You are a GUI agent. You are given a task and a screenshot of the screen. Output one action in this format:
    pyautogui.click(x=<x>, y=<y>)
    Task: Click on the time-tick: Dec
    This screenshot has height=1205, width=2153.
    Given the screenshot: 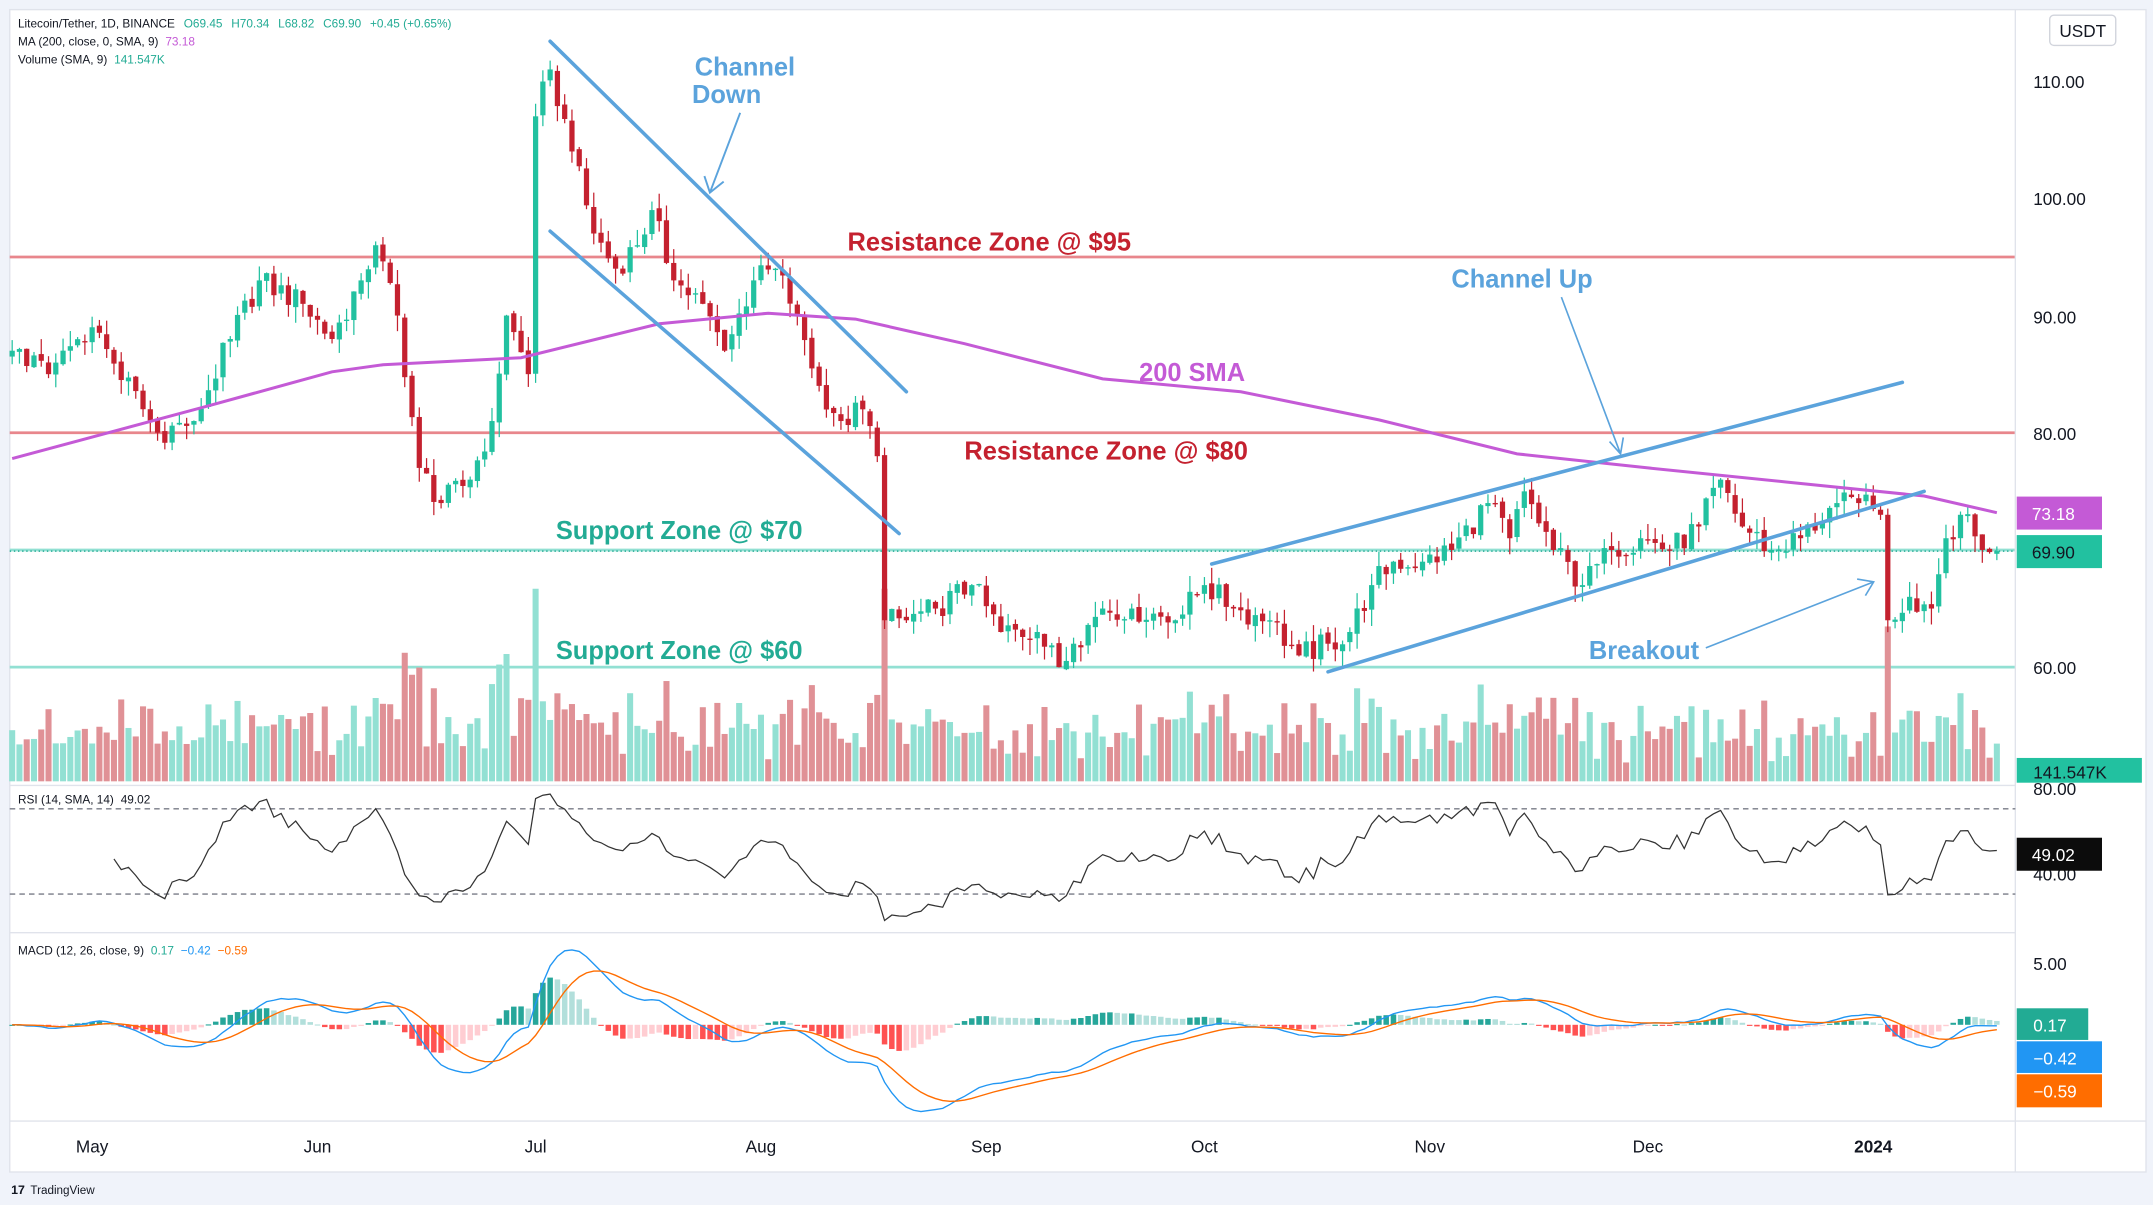 What is the action you would take?
    pyautogui.click(x=1648, y=1147)
    